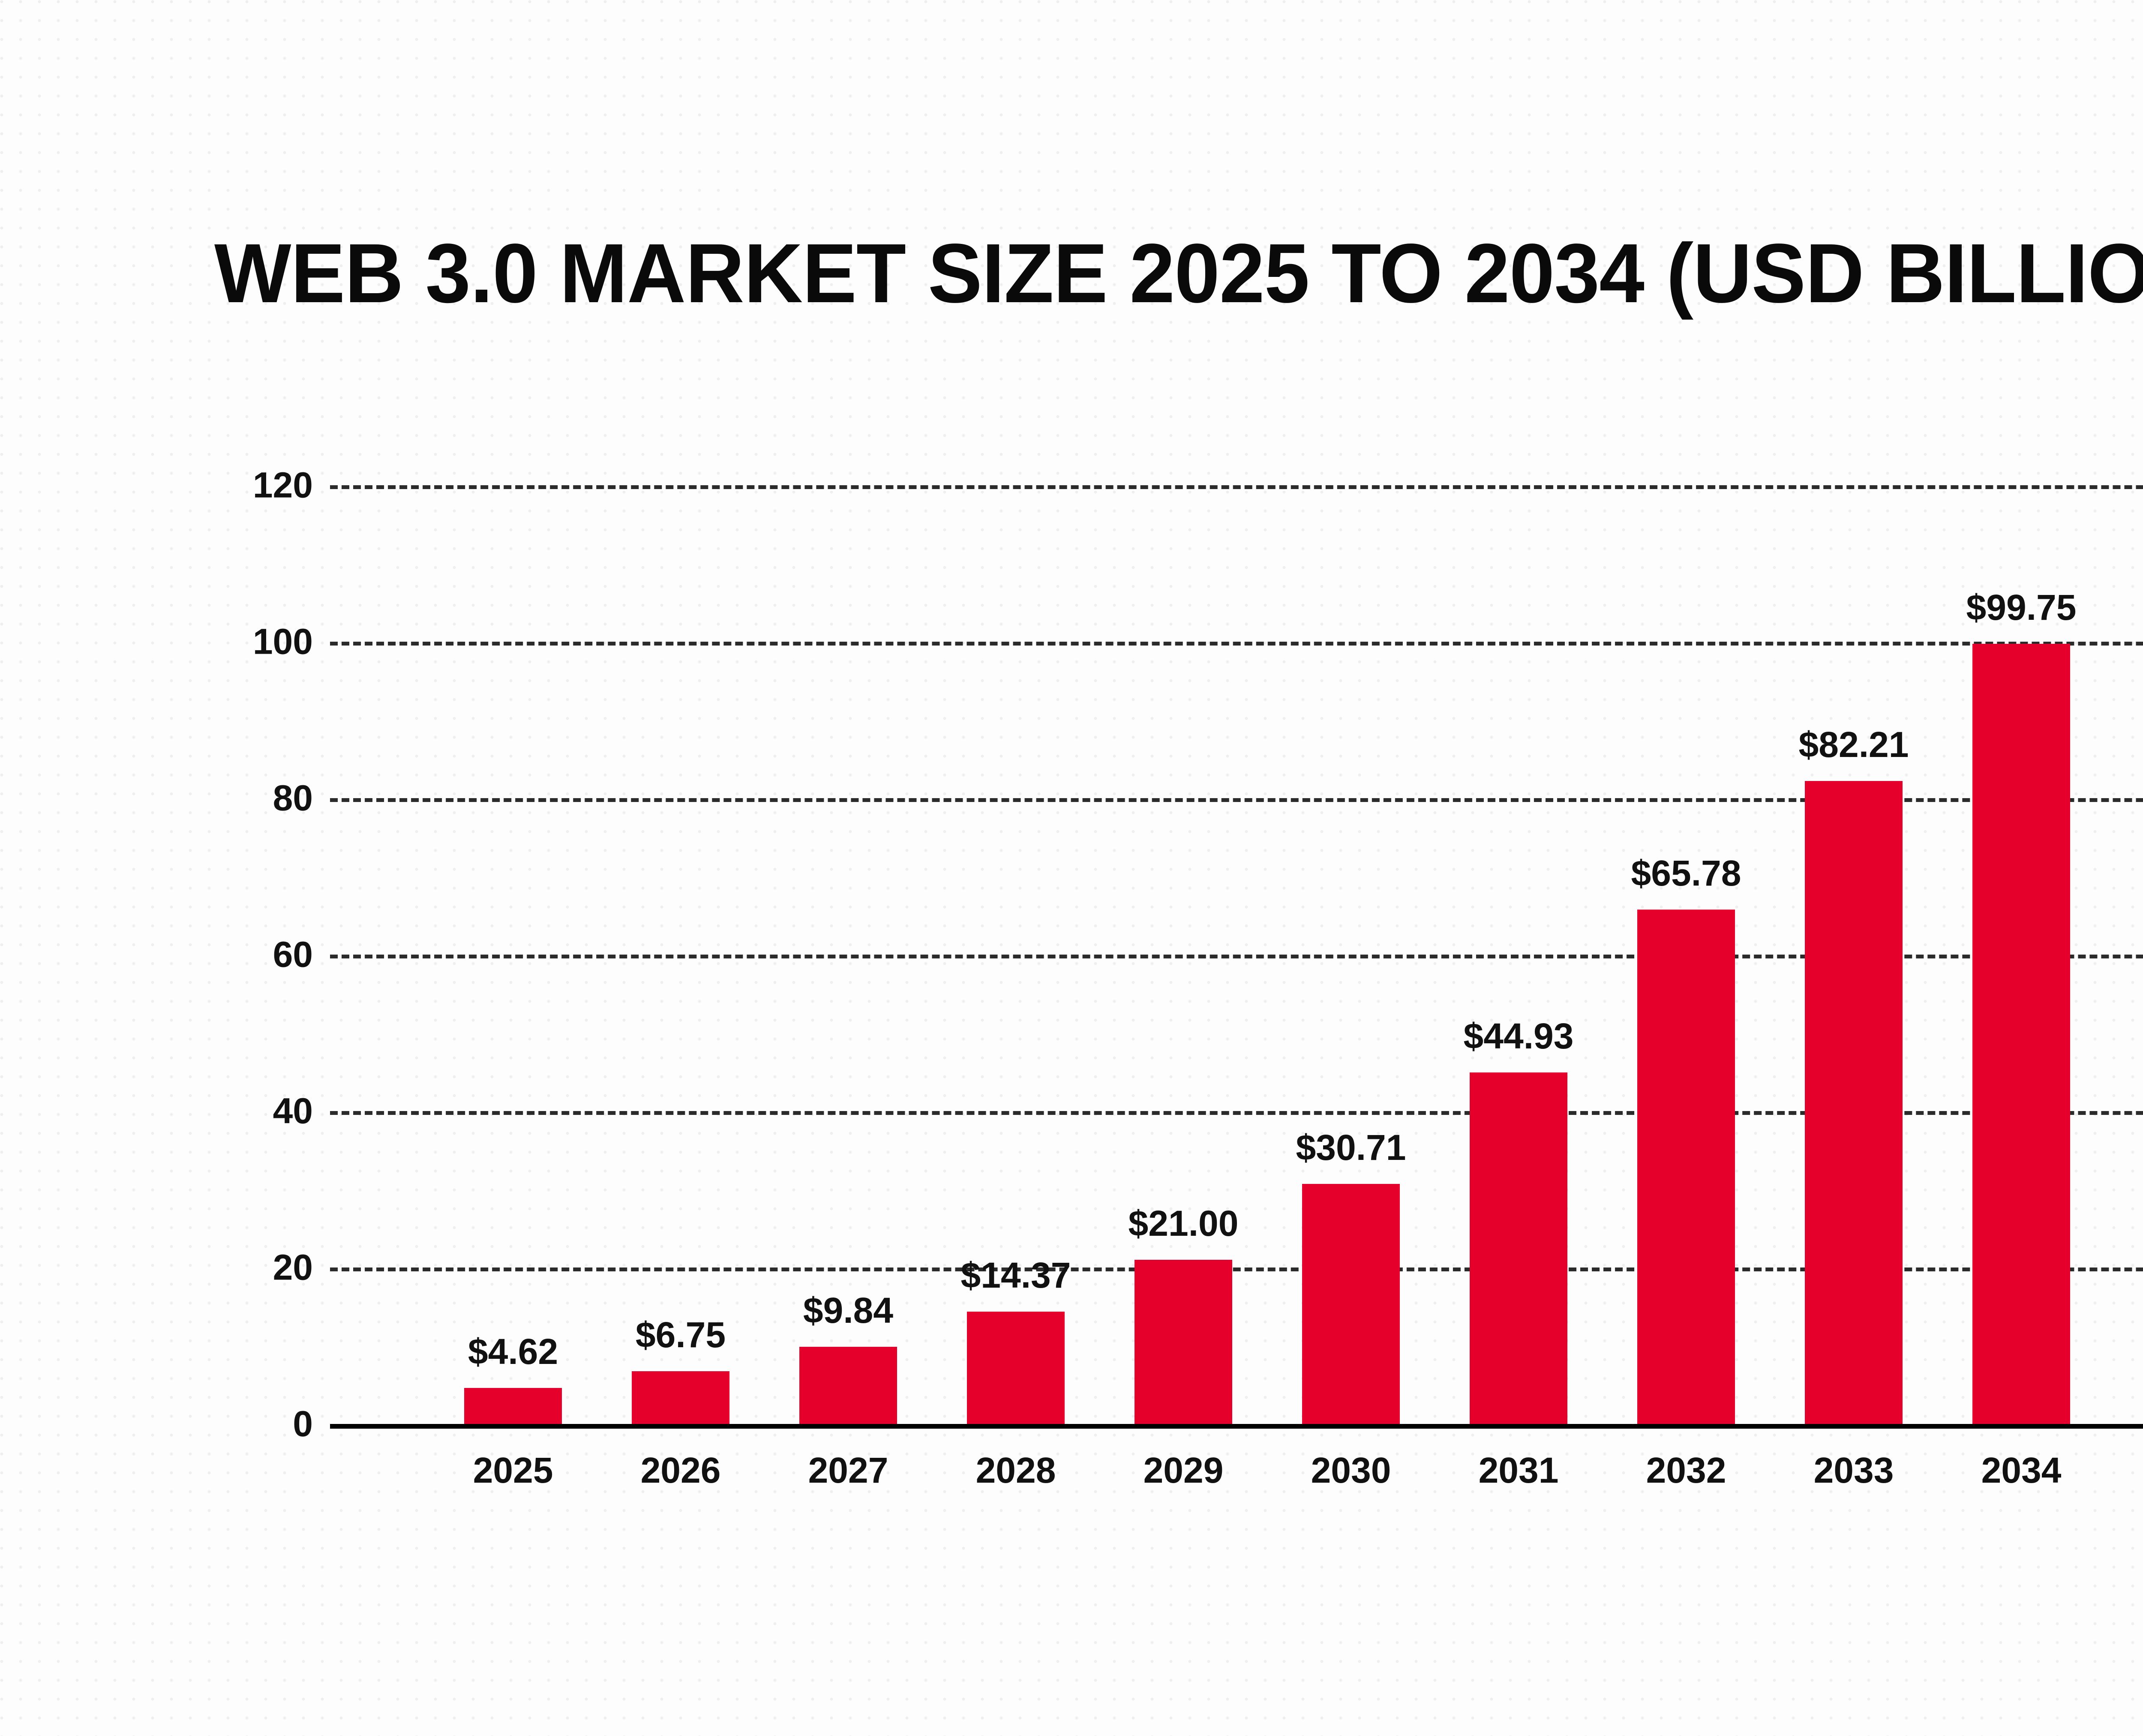  I want to click on y-axis-tick-labels: 0 20 40 60 80 100 120, so click(240, 868).